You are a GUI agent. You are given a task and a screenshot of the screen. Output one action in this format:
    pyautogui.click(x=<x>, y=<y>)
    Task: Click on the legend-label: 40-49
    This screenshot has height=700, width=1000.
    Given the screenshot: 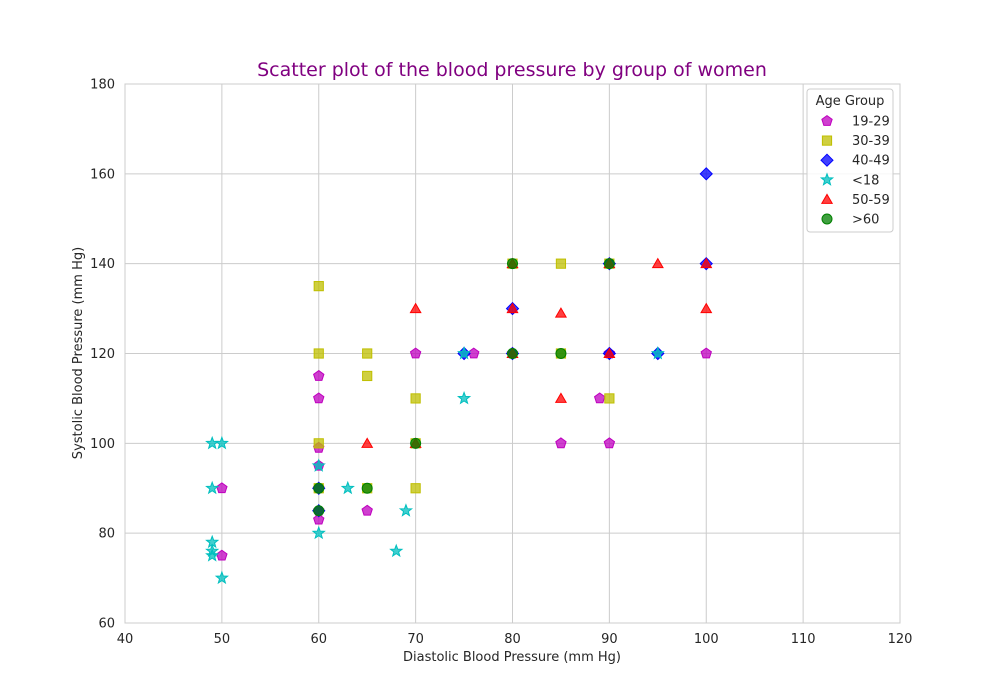 What is the action you would take?
    pyautogui.click(x=871, y=161)
    